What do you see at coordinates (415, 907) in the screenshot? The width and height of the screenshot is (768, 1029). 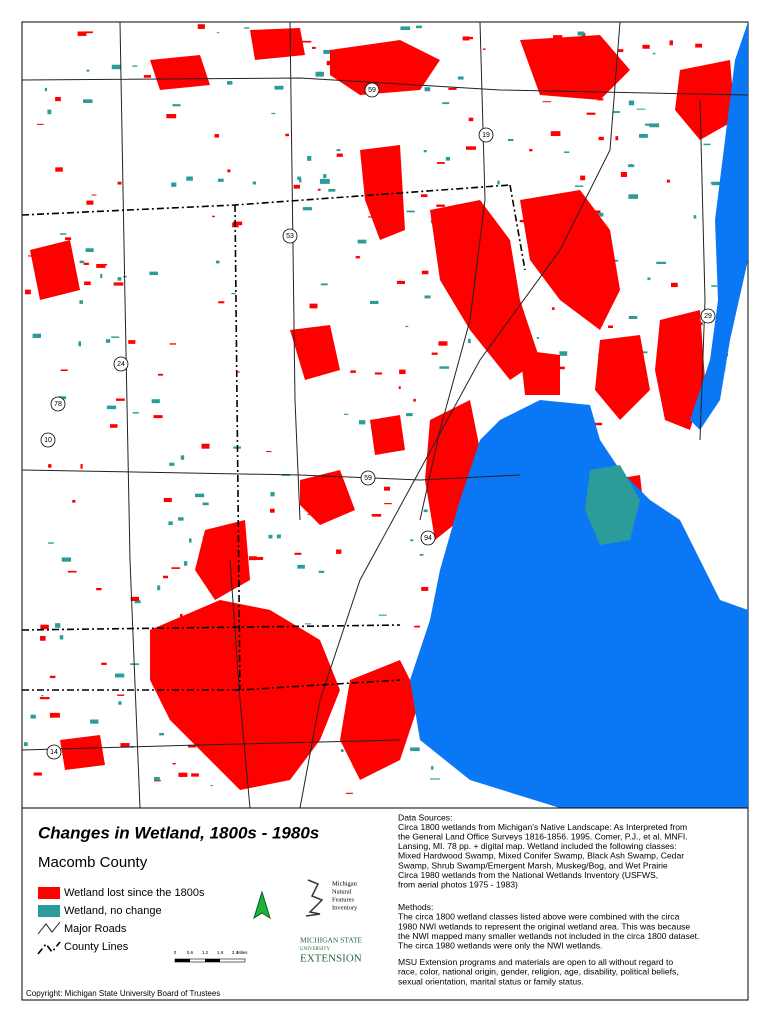 I see `note-line: Methods:` at bounding box center [415, 907].